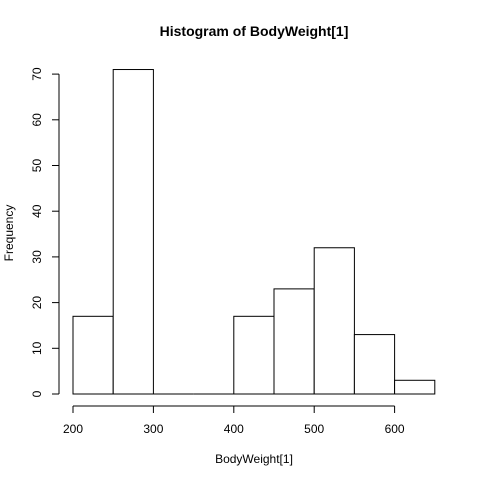 The height and width of the screenshot is (480, 480). What do you see at coordinates (254, 459) in the screenshot?
I see `x-axis-label: BodyWeight[1]` at bounding box center [254, 459].